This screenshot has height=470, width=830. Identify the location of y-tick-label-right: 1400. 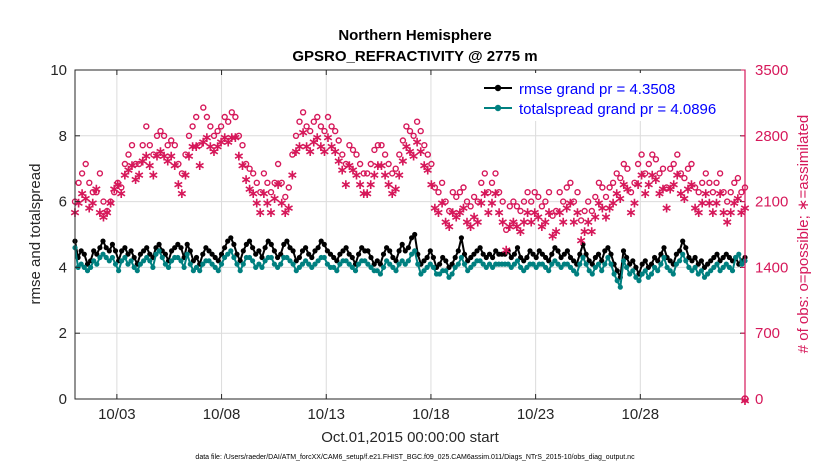
(771, 267).